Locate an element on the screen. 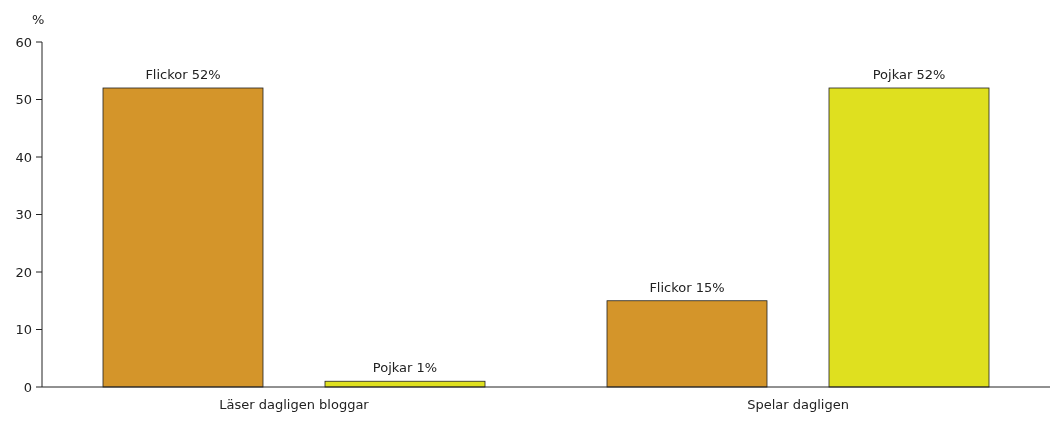 The image size is (1056, 421). data-label: Pojkar 1% is located at coordinates (405, 368).